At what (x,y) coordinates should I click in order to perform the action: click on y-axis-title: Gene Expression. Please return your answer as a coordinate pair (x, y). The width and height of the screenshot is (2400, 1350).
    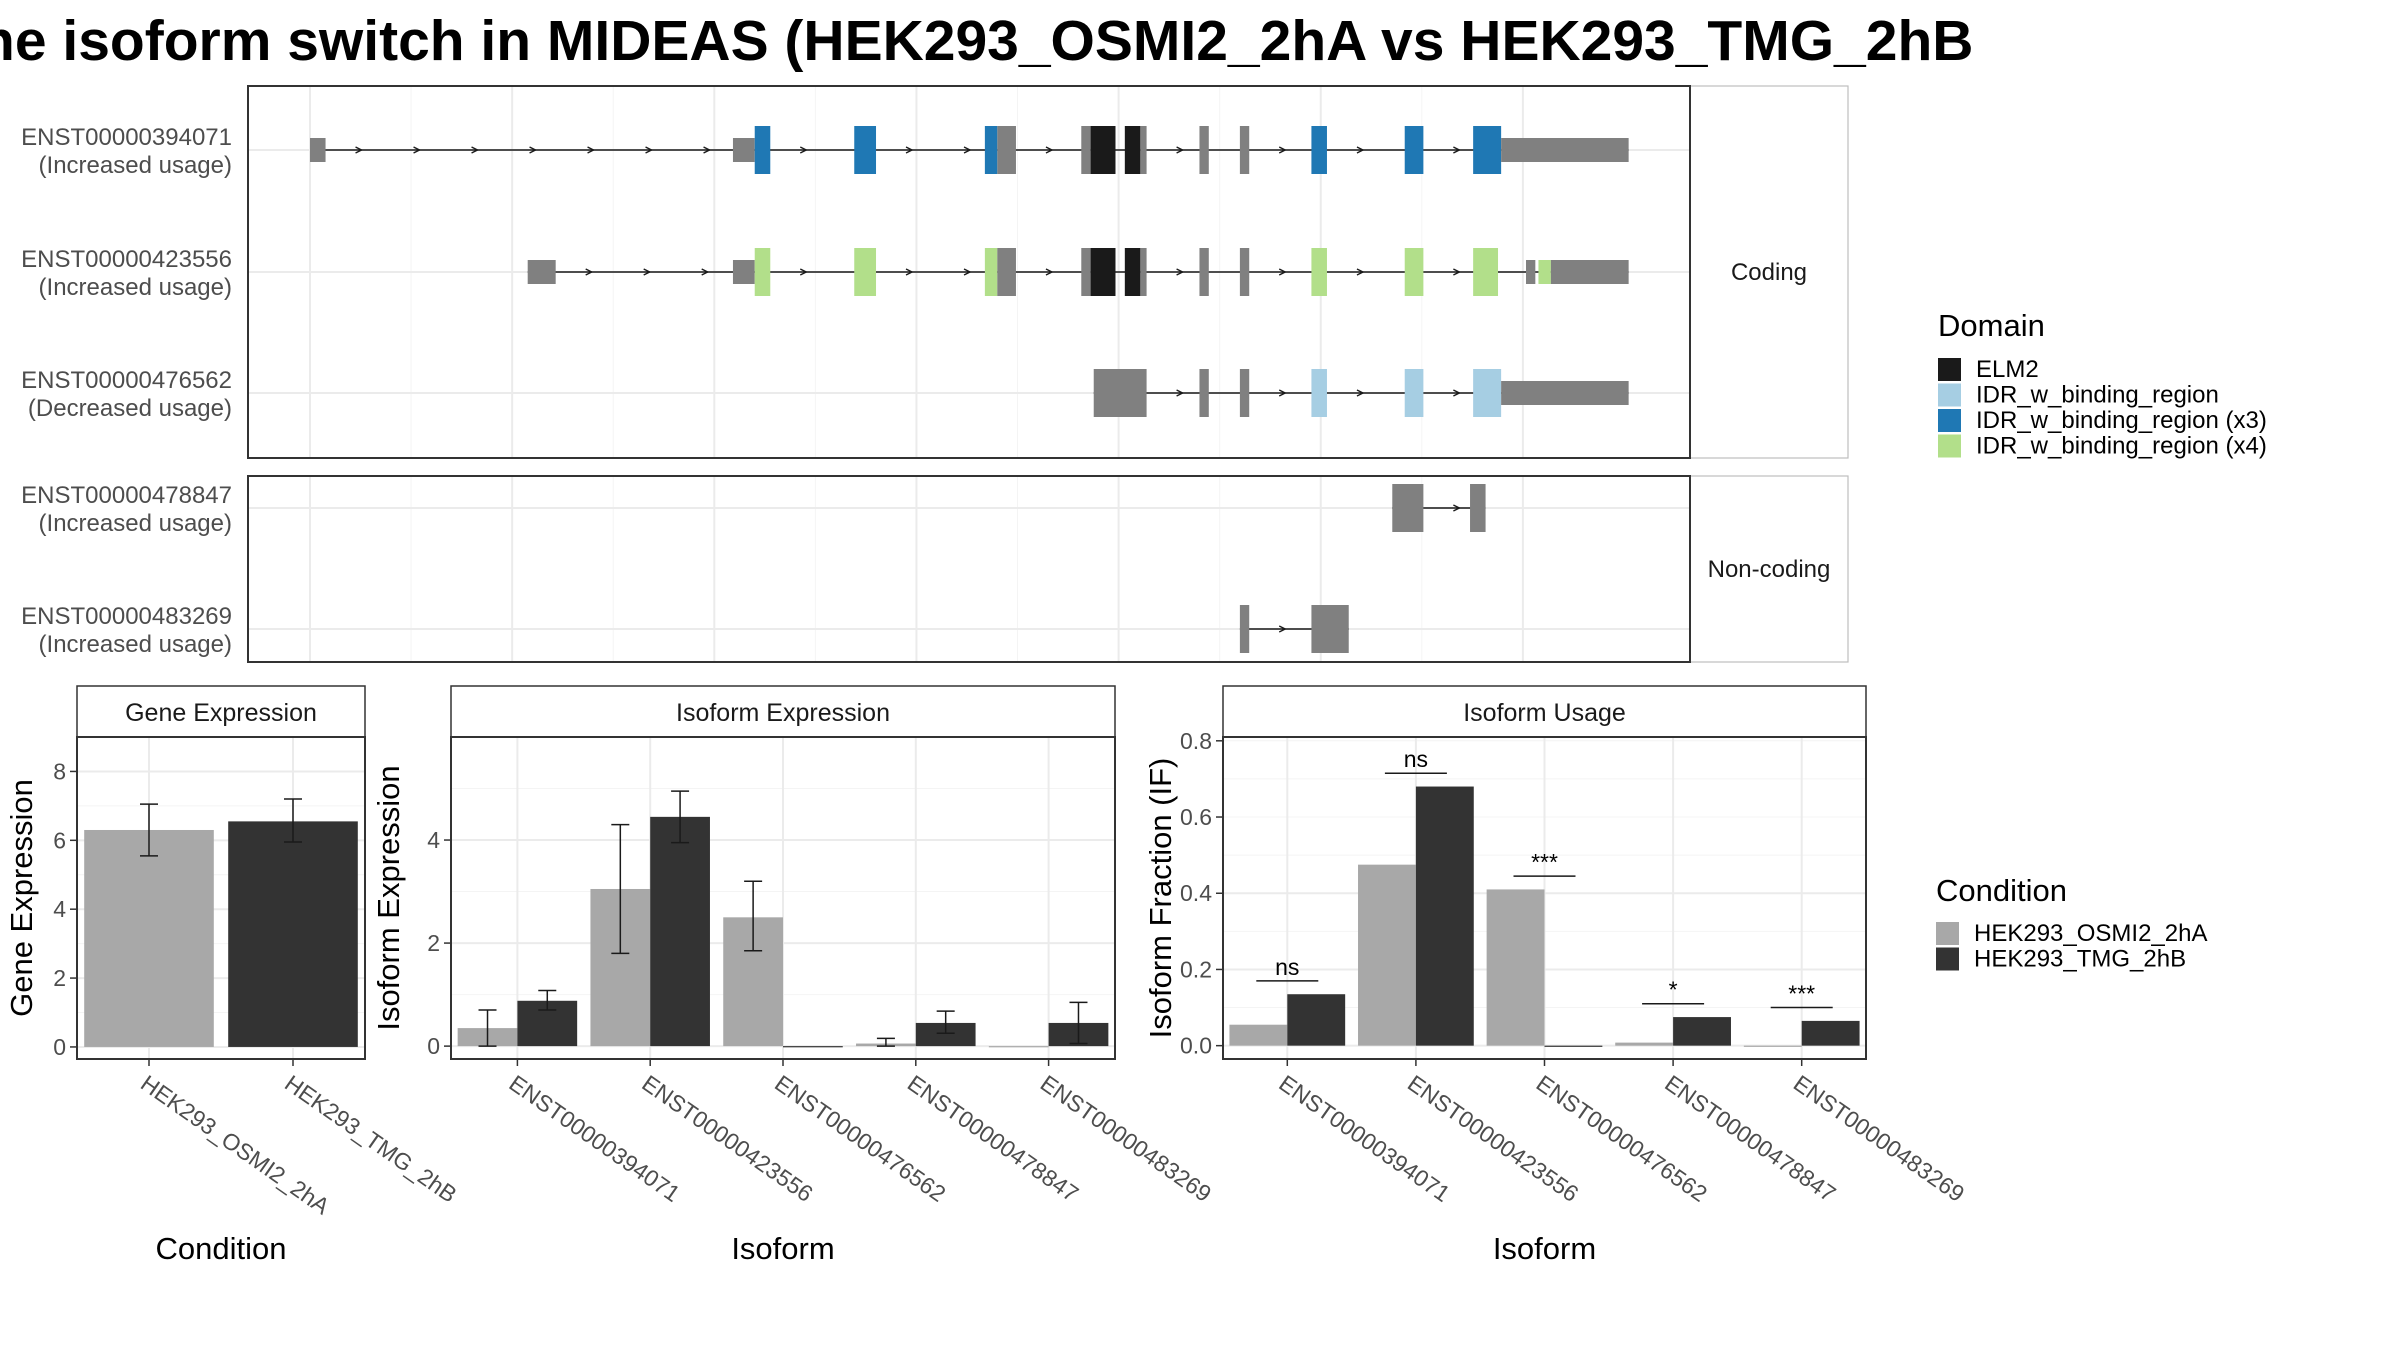
    Looking at the image, I should click on (21, 898).